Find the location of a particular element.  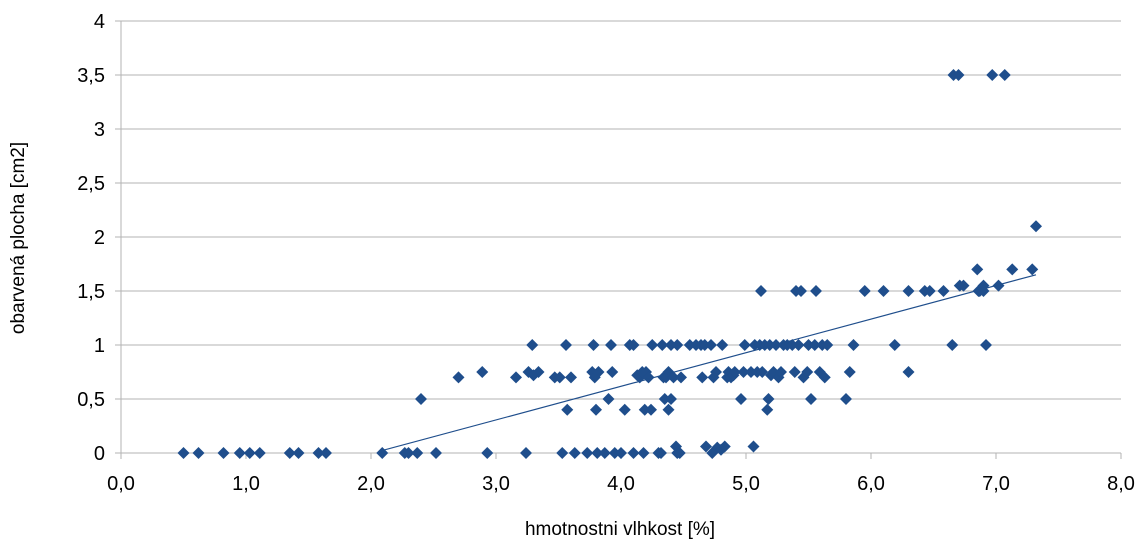

x-tick-label: 4,0 is located at coordinates (621, 484).